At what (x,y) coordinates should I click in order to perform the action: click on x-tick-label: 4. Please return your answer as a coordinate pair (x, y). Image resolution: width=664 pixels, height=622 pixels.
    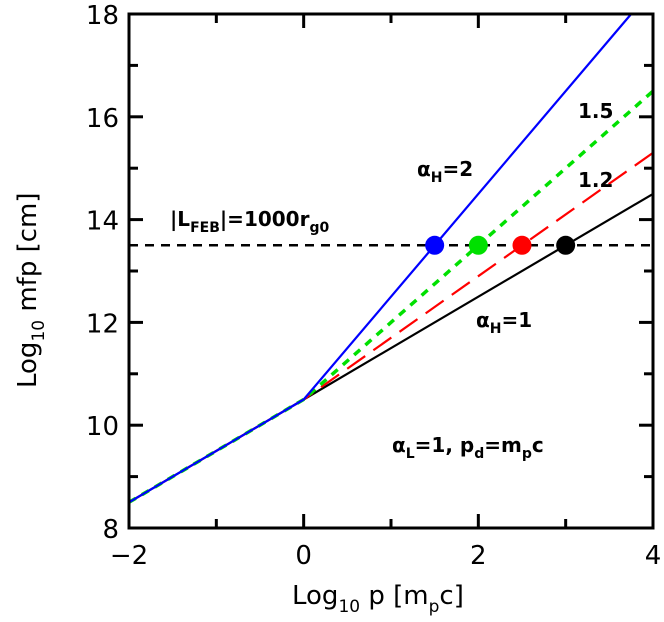
    Looking at the image, I should click on (653, 556).